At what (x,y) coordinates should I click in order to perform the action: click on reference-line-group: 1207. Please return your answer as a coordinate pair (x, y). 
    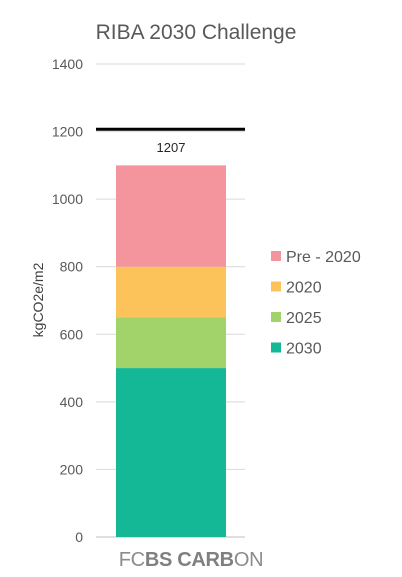
    Looking at the image, I should click on (170, 141).